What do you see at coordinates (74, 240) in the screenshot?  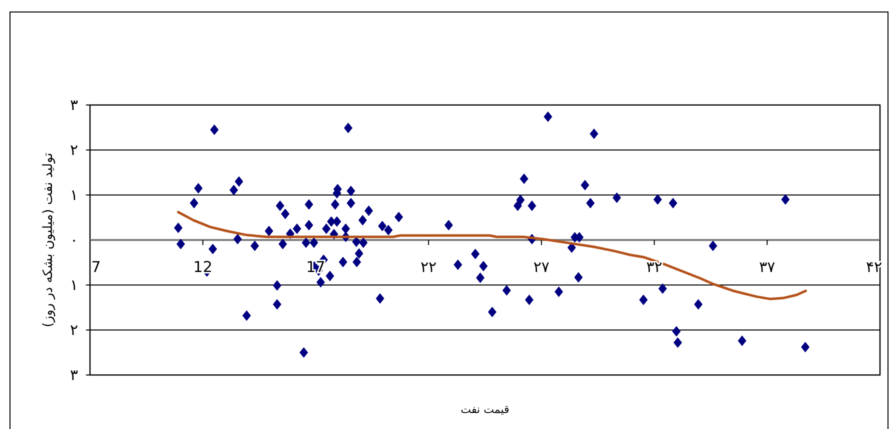 I see `y-tick-label: ۰` at bounding box center [74, 240].